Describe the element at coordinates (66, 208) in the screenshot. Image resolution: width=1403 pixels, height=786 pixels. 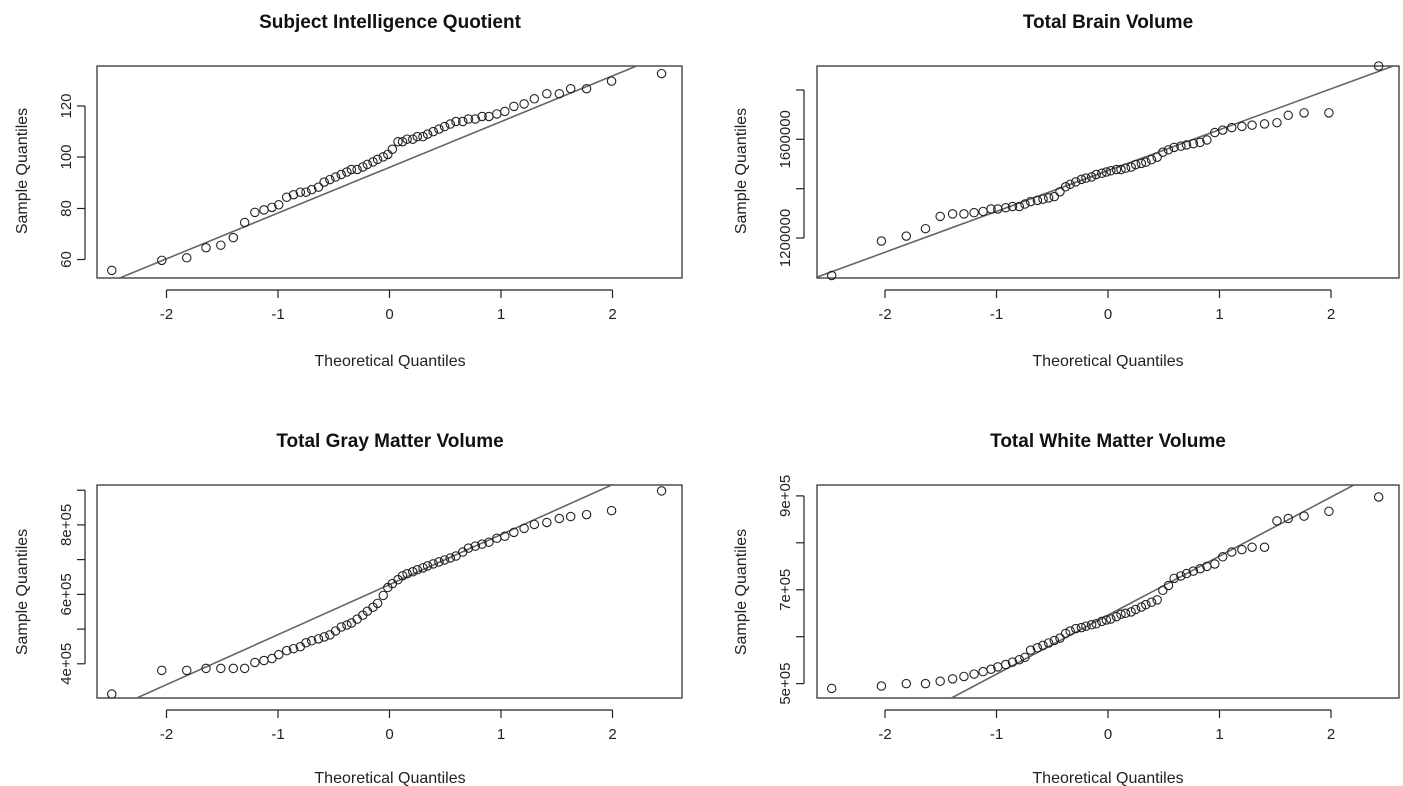
I see `y-tick-label: 80` at that location.